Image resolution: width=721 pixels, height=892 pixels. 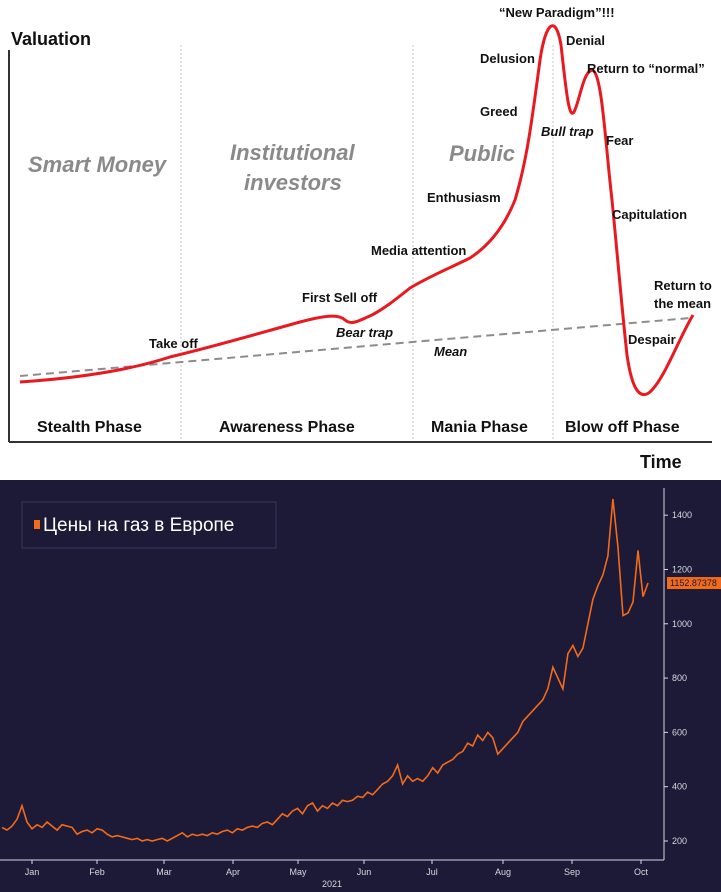 I want to click on x-tick-label: Mar, so click(x=164, y=872).